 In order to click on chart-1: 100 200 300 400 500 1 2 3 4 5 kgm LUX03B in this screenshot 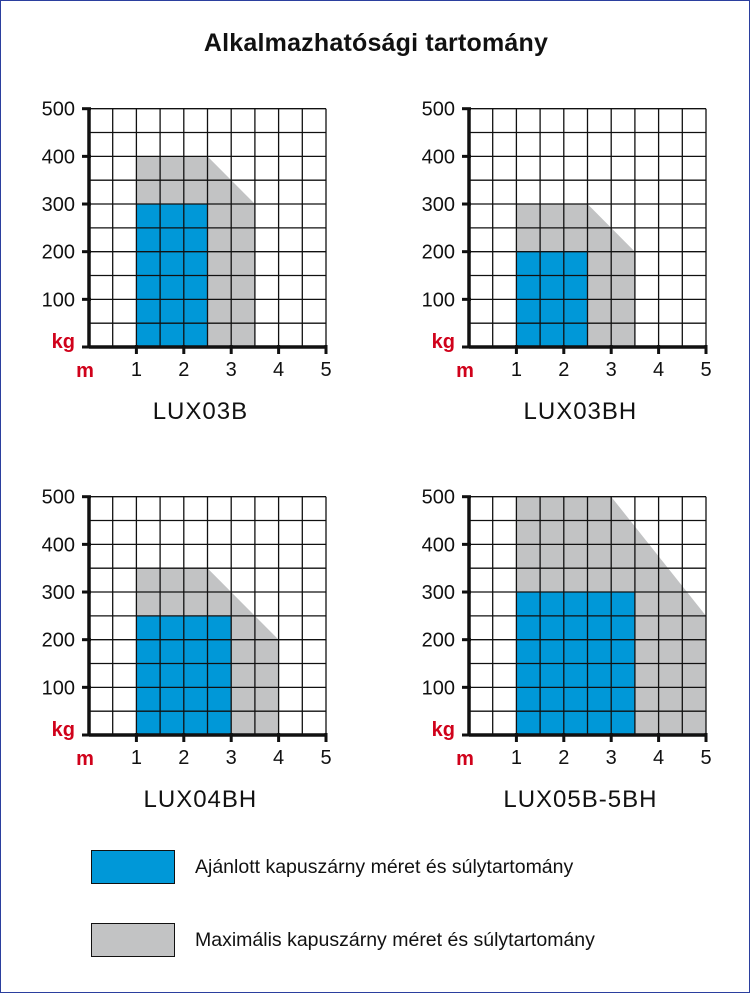, I will do `click(187, 262)`.